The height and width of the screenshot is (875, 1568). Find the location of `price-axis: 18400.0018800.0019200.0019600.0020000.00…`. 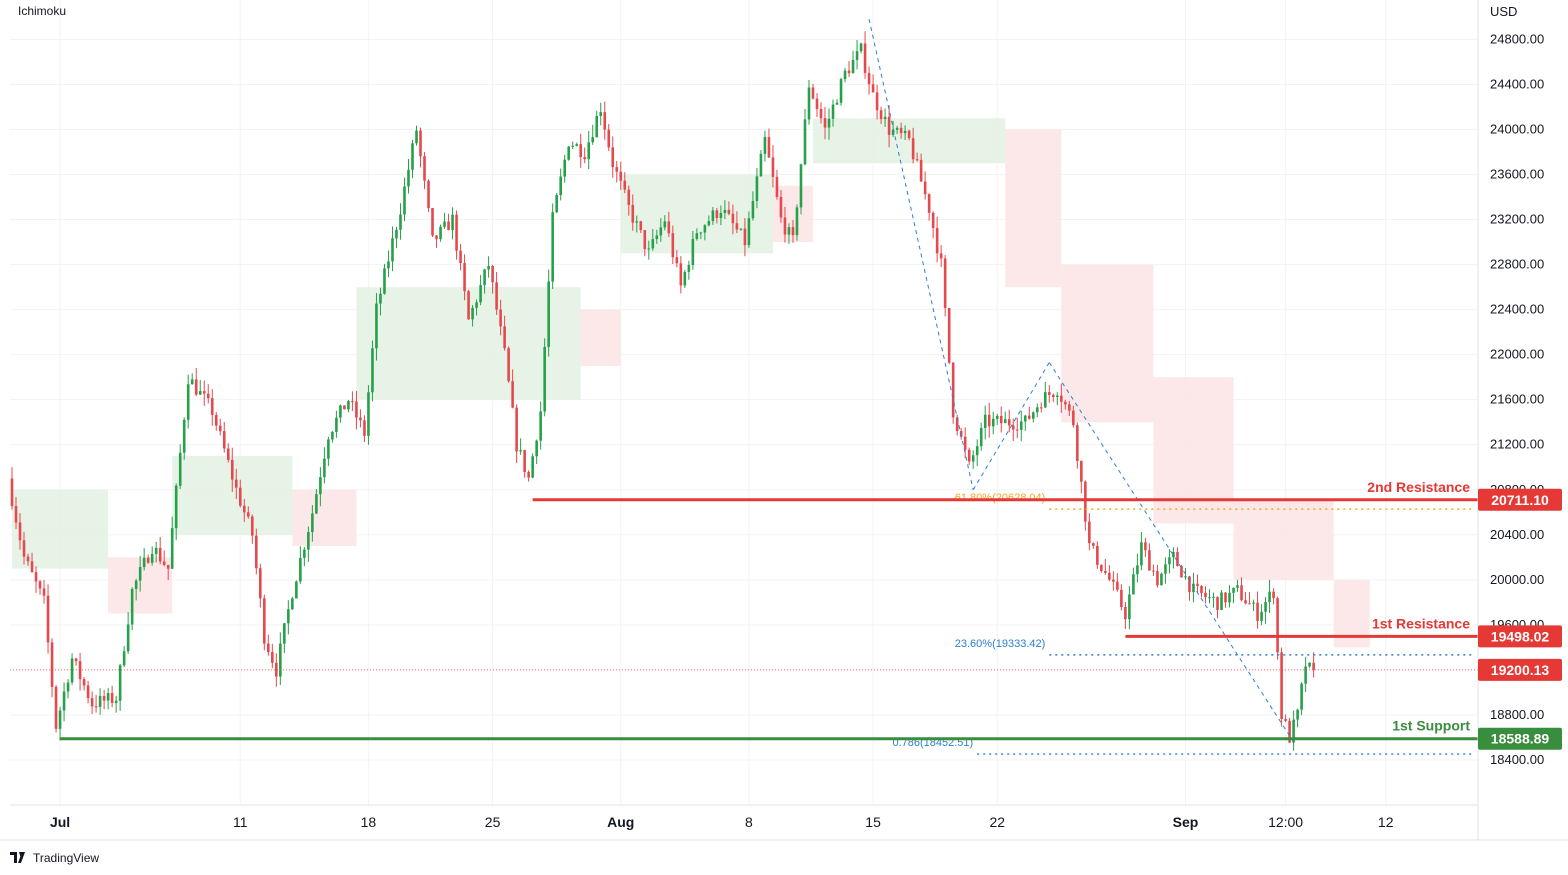

price-axis: 18400.0018800.0019200.0019600.0020000.00… is located at coordinates (1520, 399).